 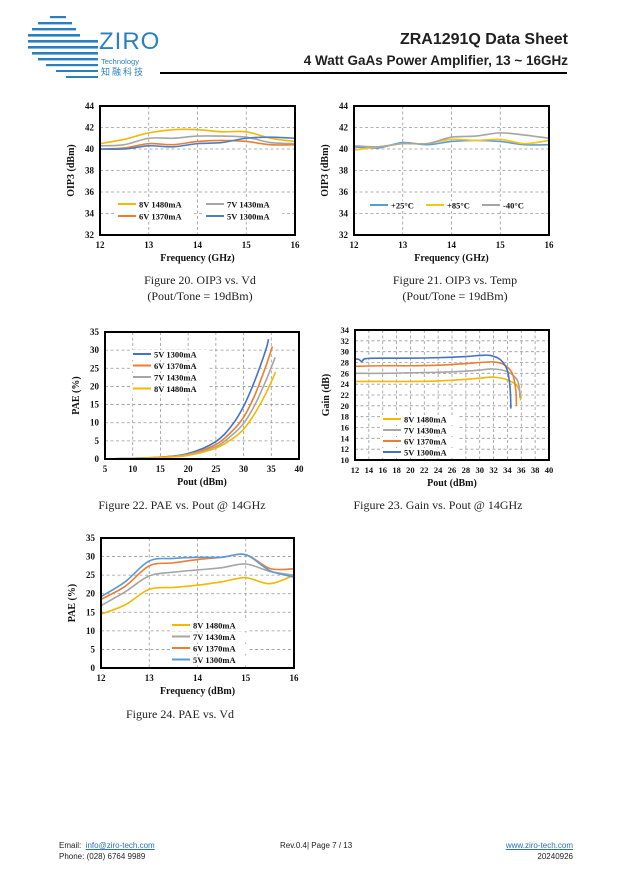 I want to click on y-tick-label: 22, so click(x=345, y=395).